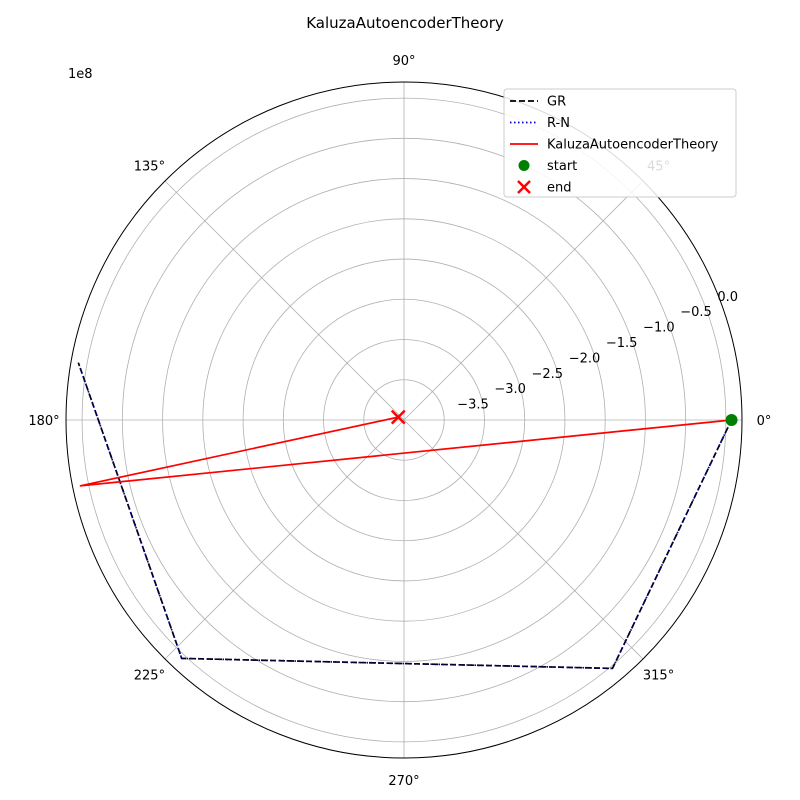  I want to click on theta-tick-label: 0°, so click(764, 421).